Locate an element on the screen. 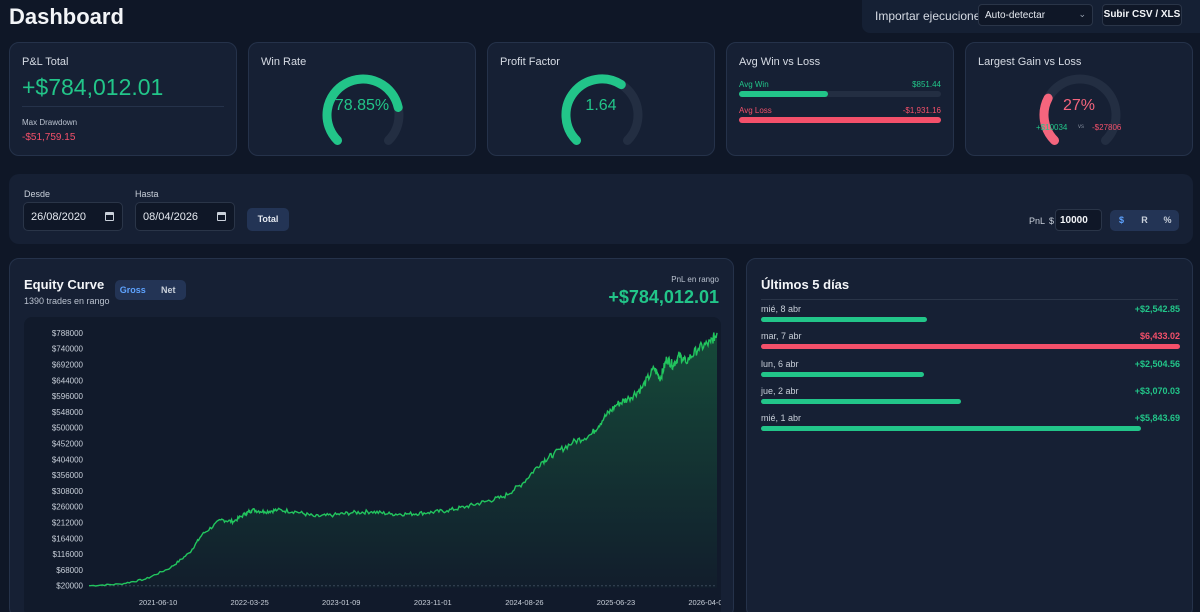 The height and width of the screenshot is (612, 1200). day-date: lun, 6 abr is located at coordinates (780, 364).